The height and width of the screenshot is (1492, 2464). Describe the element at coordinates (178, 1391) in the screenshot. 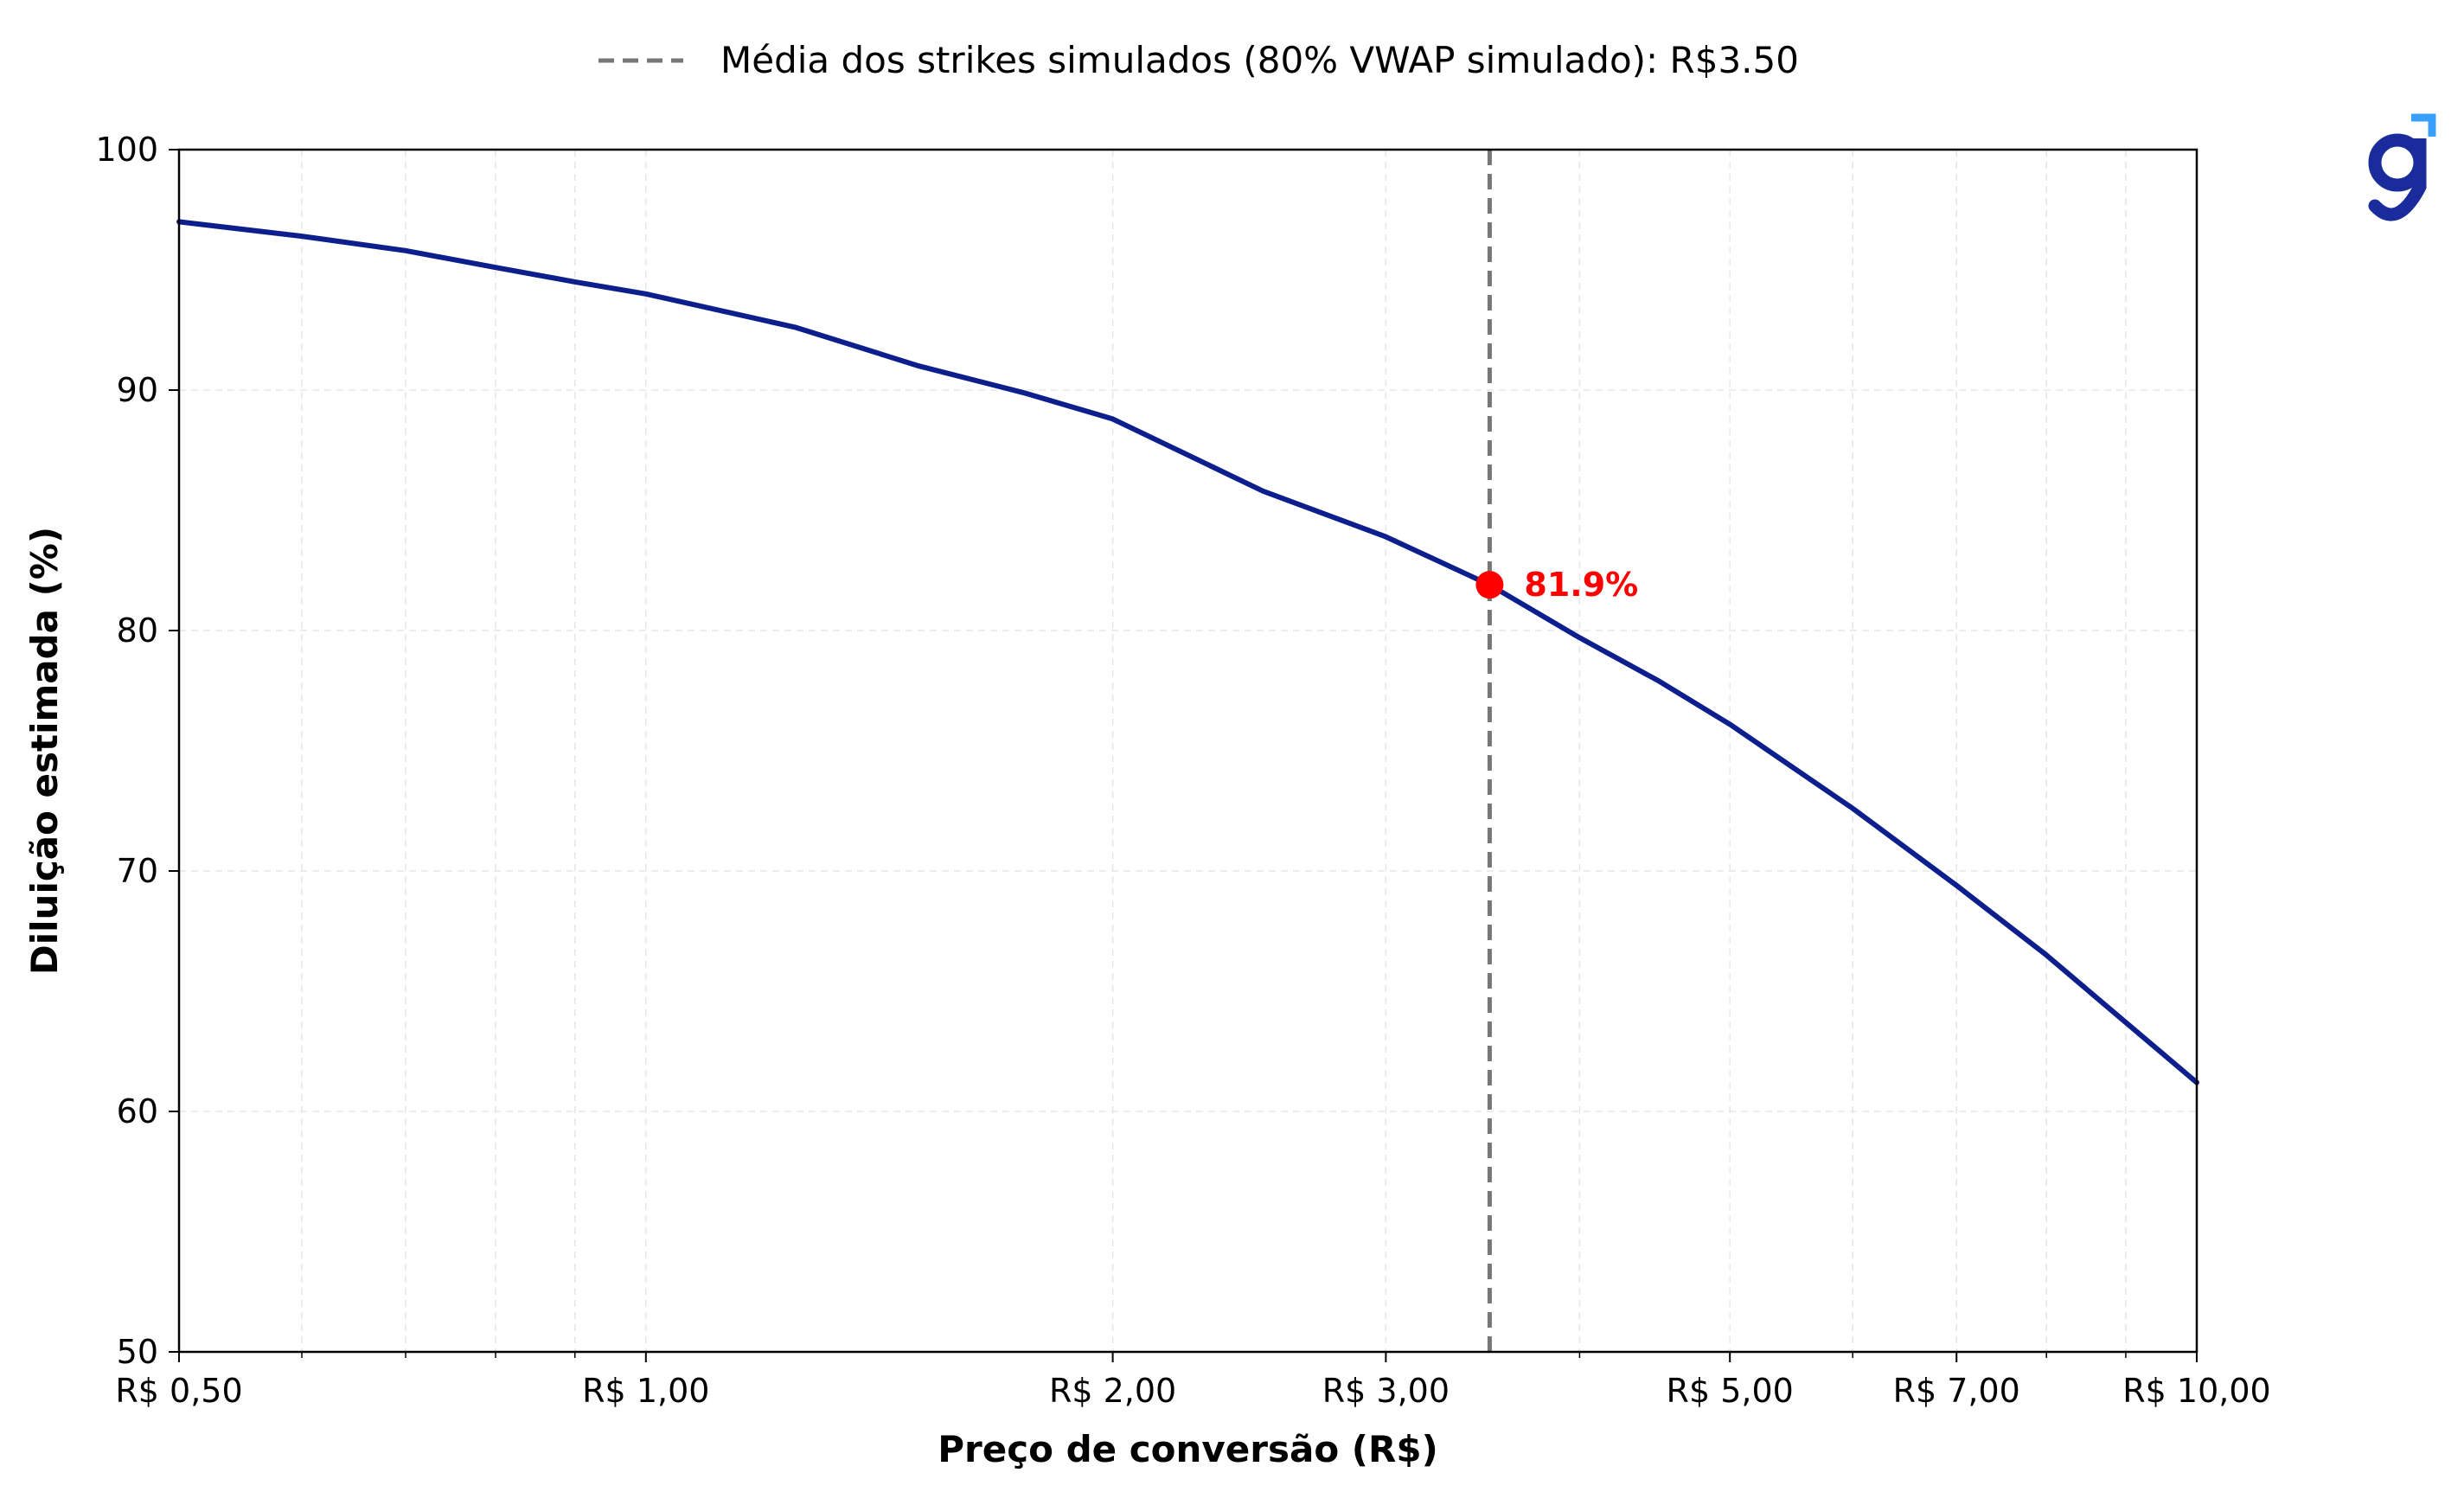

I see `x-tick-label: R$ 0,50` at that location.